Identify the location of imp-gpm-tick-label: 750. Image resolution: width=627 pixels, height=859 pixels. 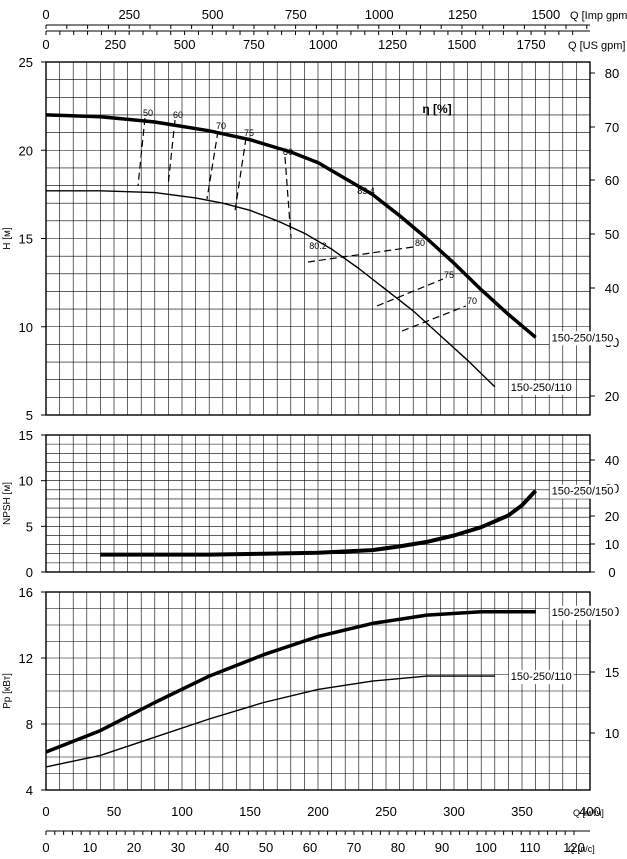
(296, 14).